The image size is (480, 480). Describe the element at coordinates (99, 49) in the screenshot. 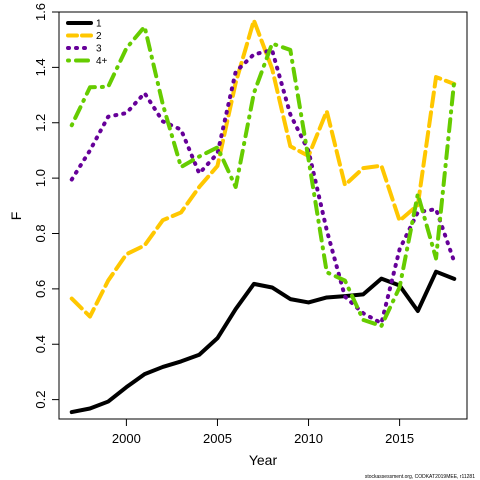

I see `legend-label: 3` at that location.